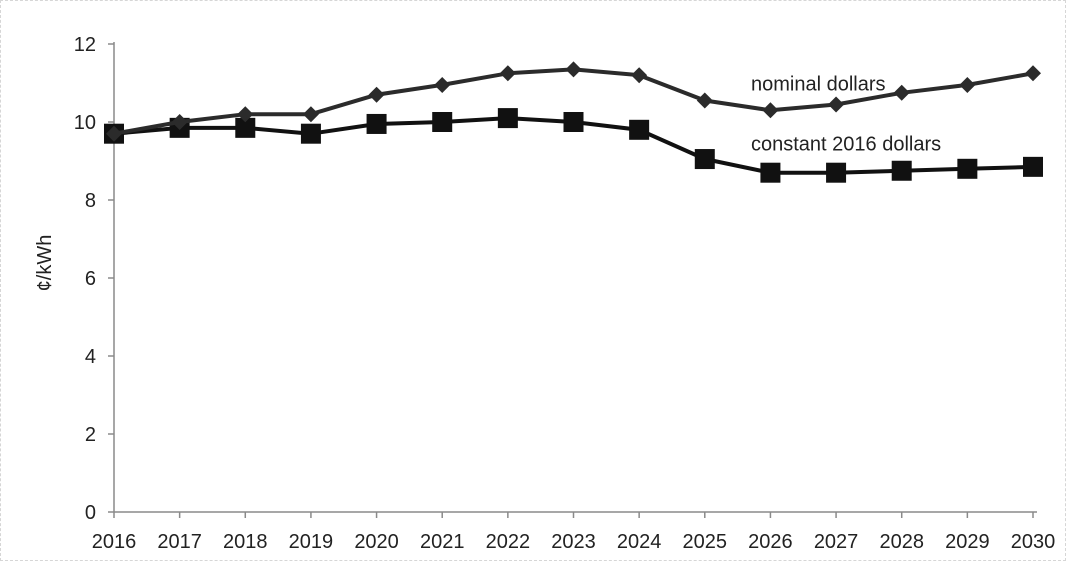 This screenshot has width=1066, height=562. What do you see at coordinates (90, 279) in the screenshot?
I see `y-tick-label: 6` at bounding box center [90, 279].